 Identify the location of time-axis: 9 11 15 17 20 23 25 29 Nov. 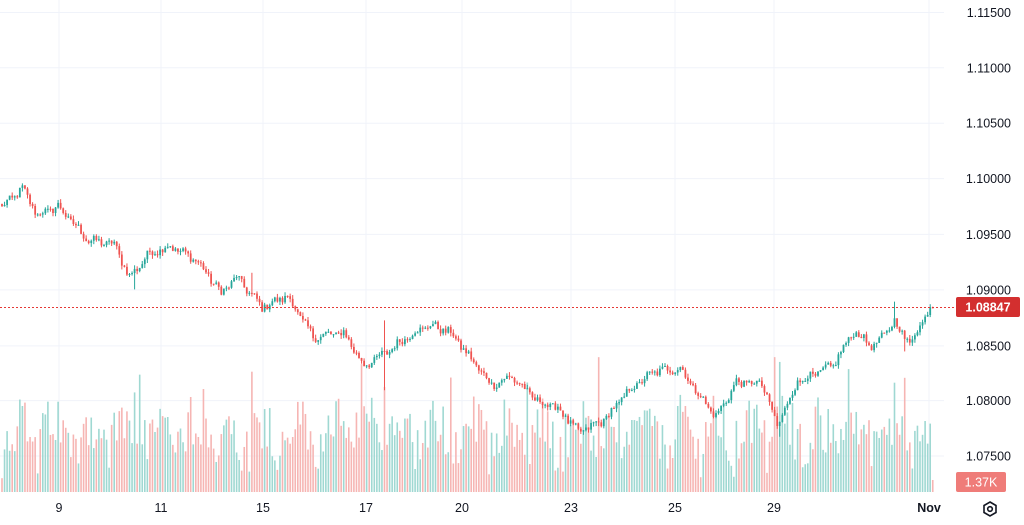
(498, 508).